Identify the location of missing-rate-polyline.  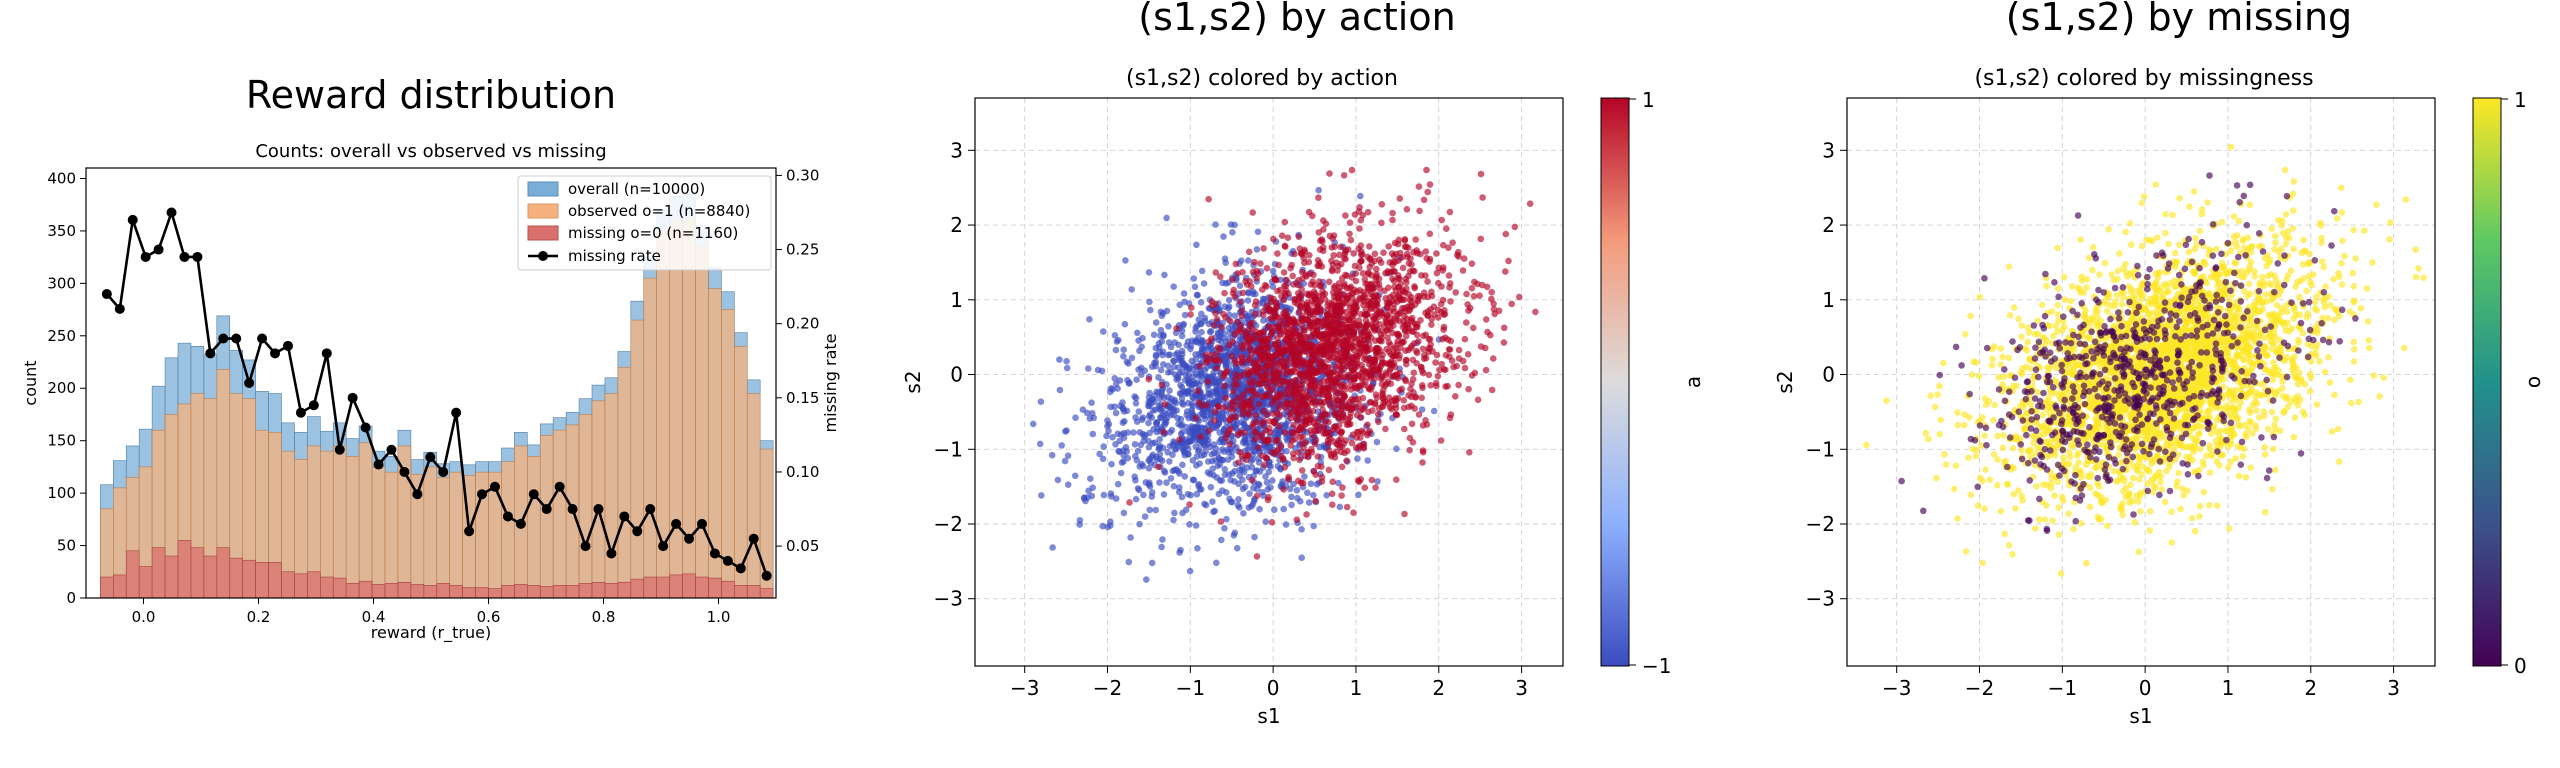
(436, 392).